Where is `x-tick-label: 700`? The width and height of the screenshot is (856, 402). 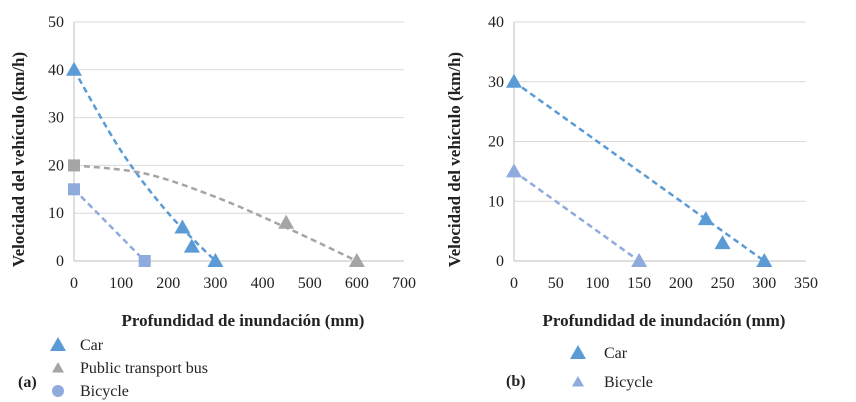 x-tick-label: 700 is located at coordinates (404, 283).